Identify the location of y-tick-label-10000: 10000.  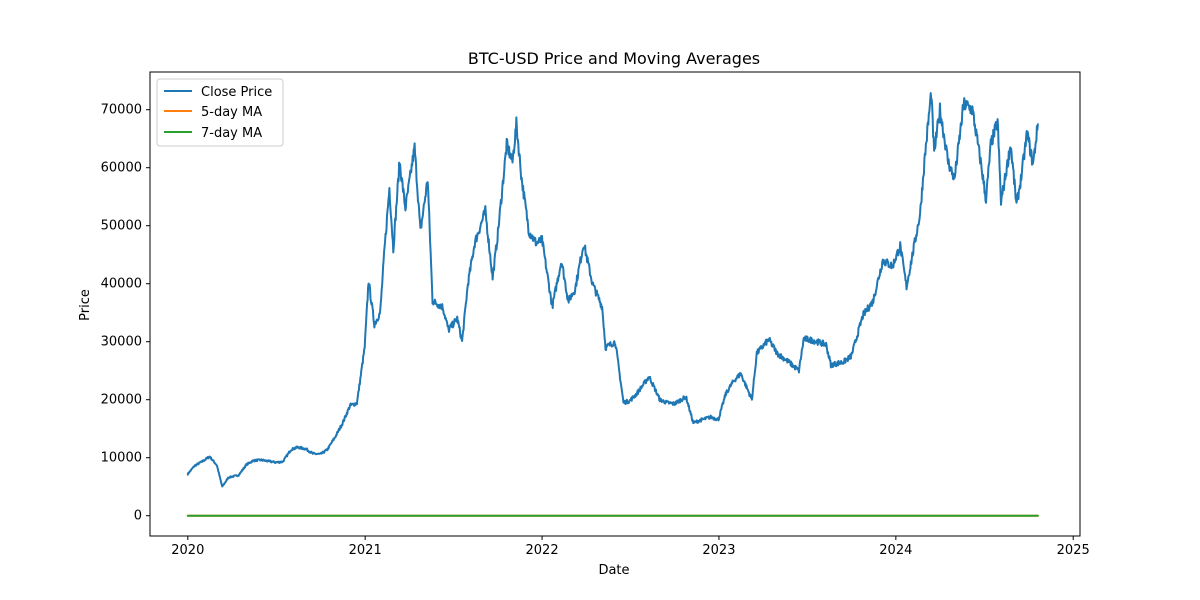
(121, 458).